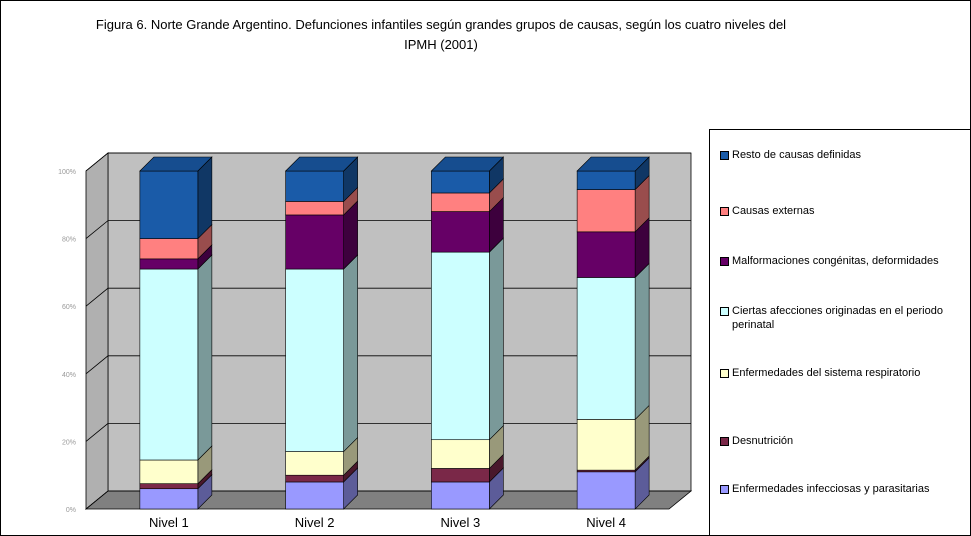 The height and width of the screenshot is (536, 971). What do you see at coordinates (315, 522) in the screenshot?
I see `x-tick-label: Nivel 2` at bounding box center [315, 522].